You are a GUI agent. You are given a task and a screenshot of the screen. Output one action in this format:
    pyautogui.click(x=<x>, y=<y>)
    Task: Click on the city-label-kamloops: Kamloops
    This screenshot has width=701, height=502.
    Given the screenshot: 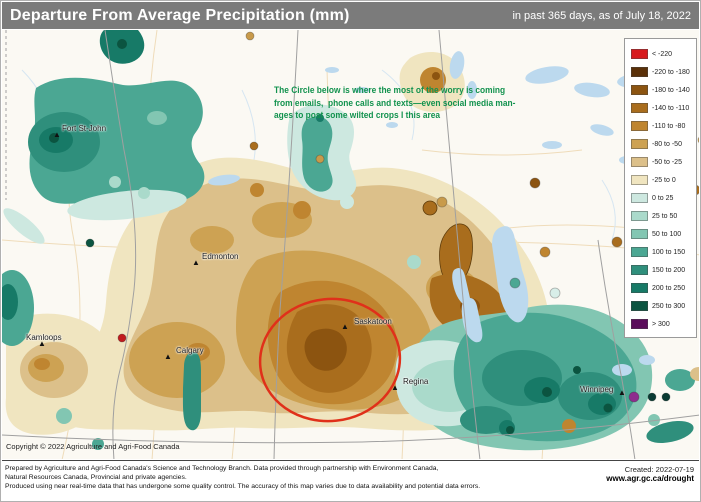 What is the action you would take?
    pyautogui.click(x=44, y=337)
    